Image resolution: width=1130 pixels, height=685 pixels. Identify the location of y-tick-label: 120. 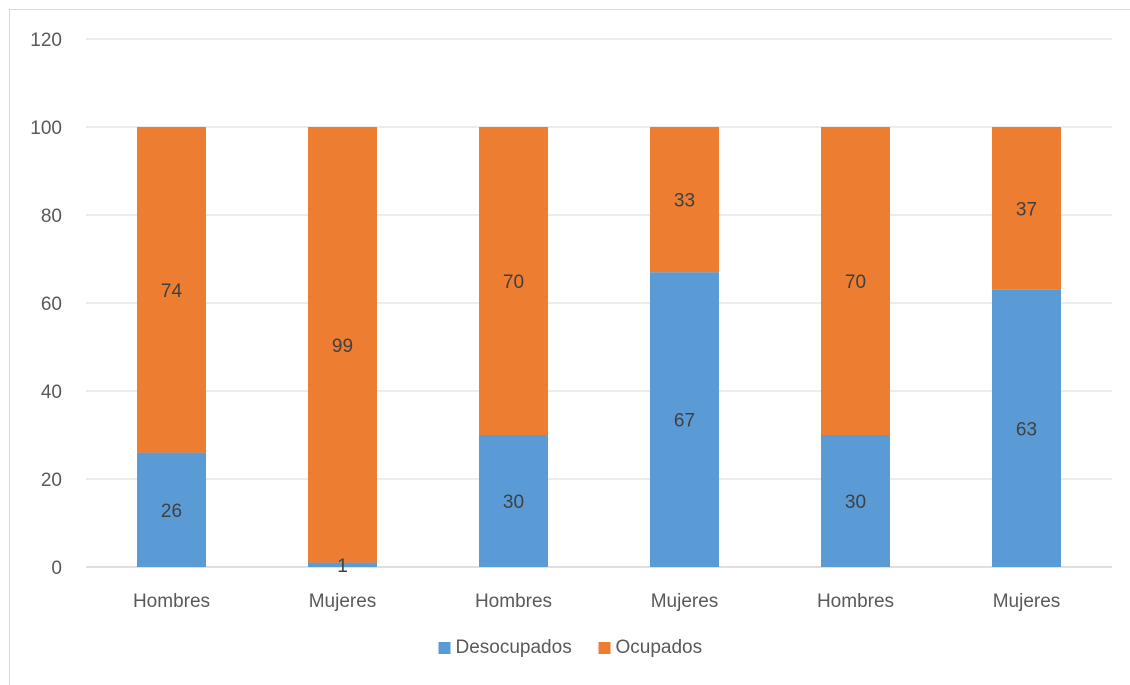
(46, 40).